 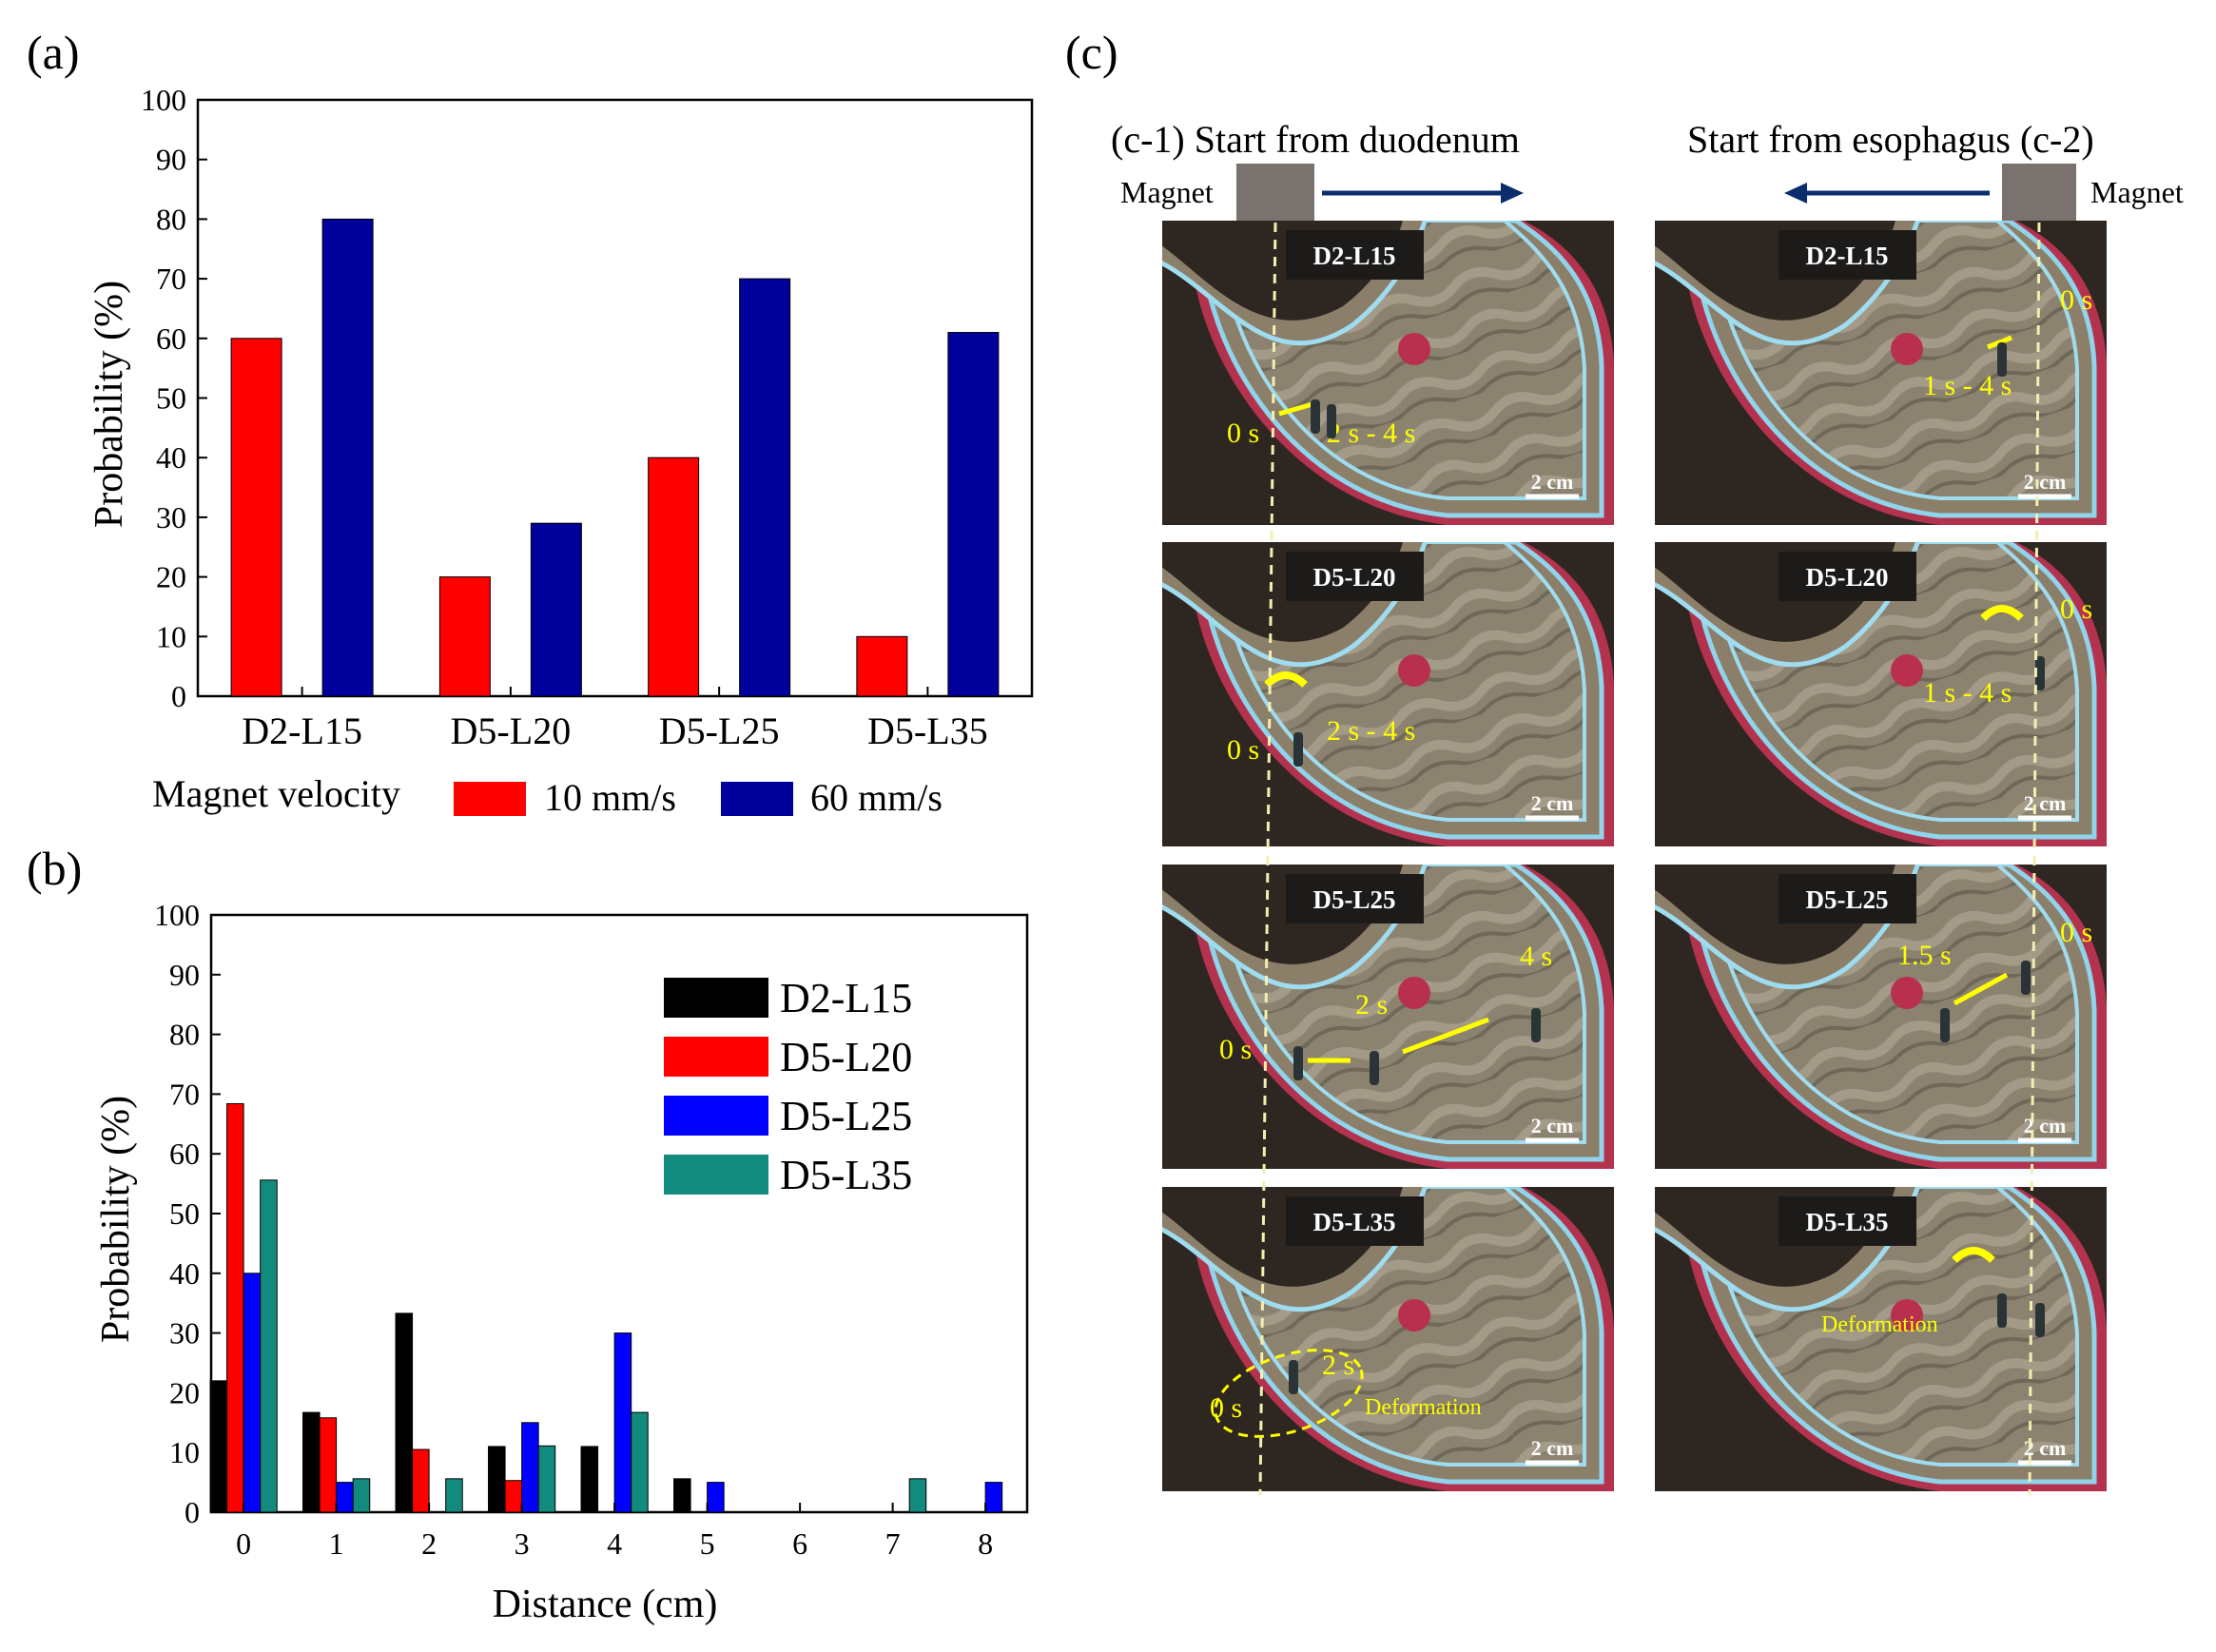 What do you see at coordinates (846, 1057) in the screenshot?
I see `chart-b-legend-label: D5-L20` at bounding box center [846, 1057].